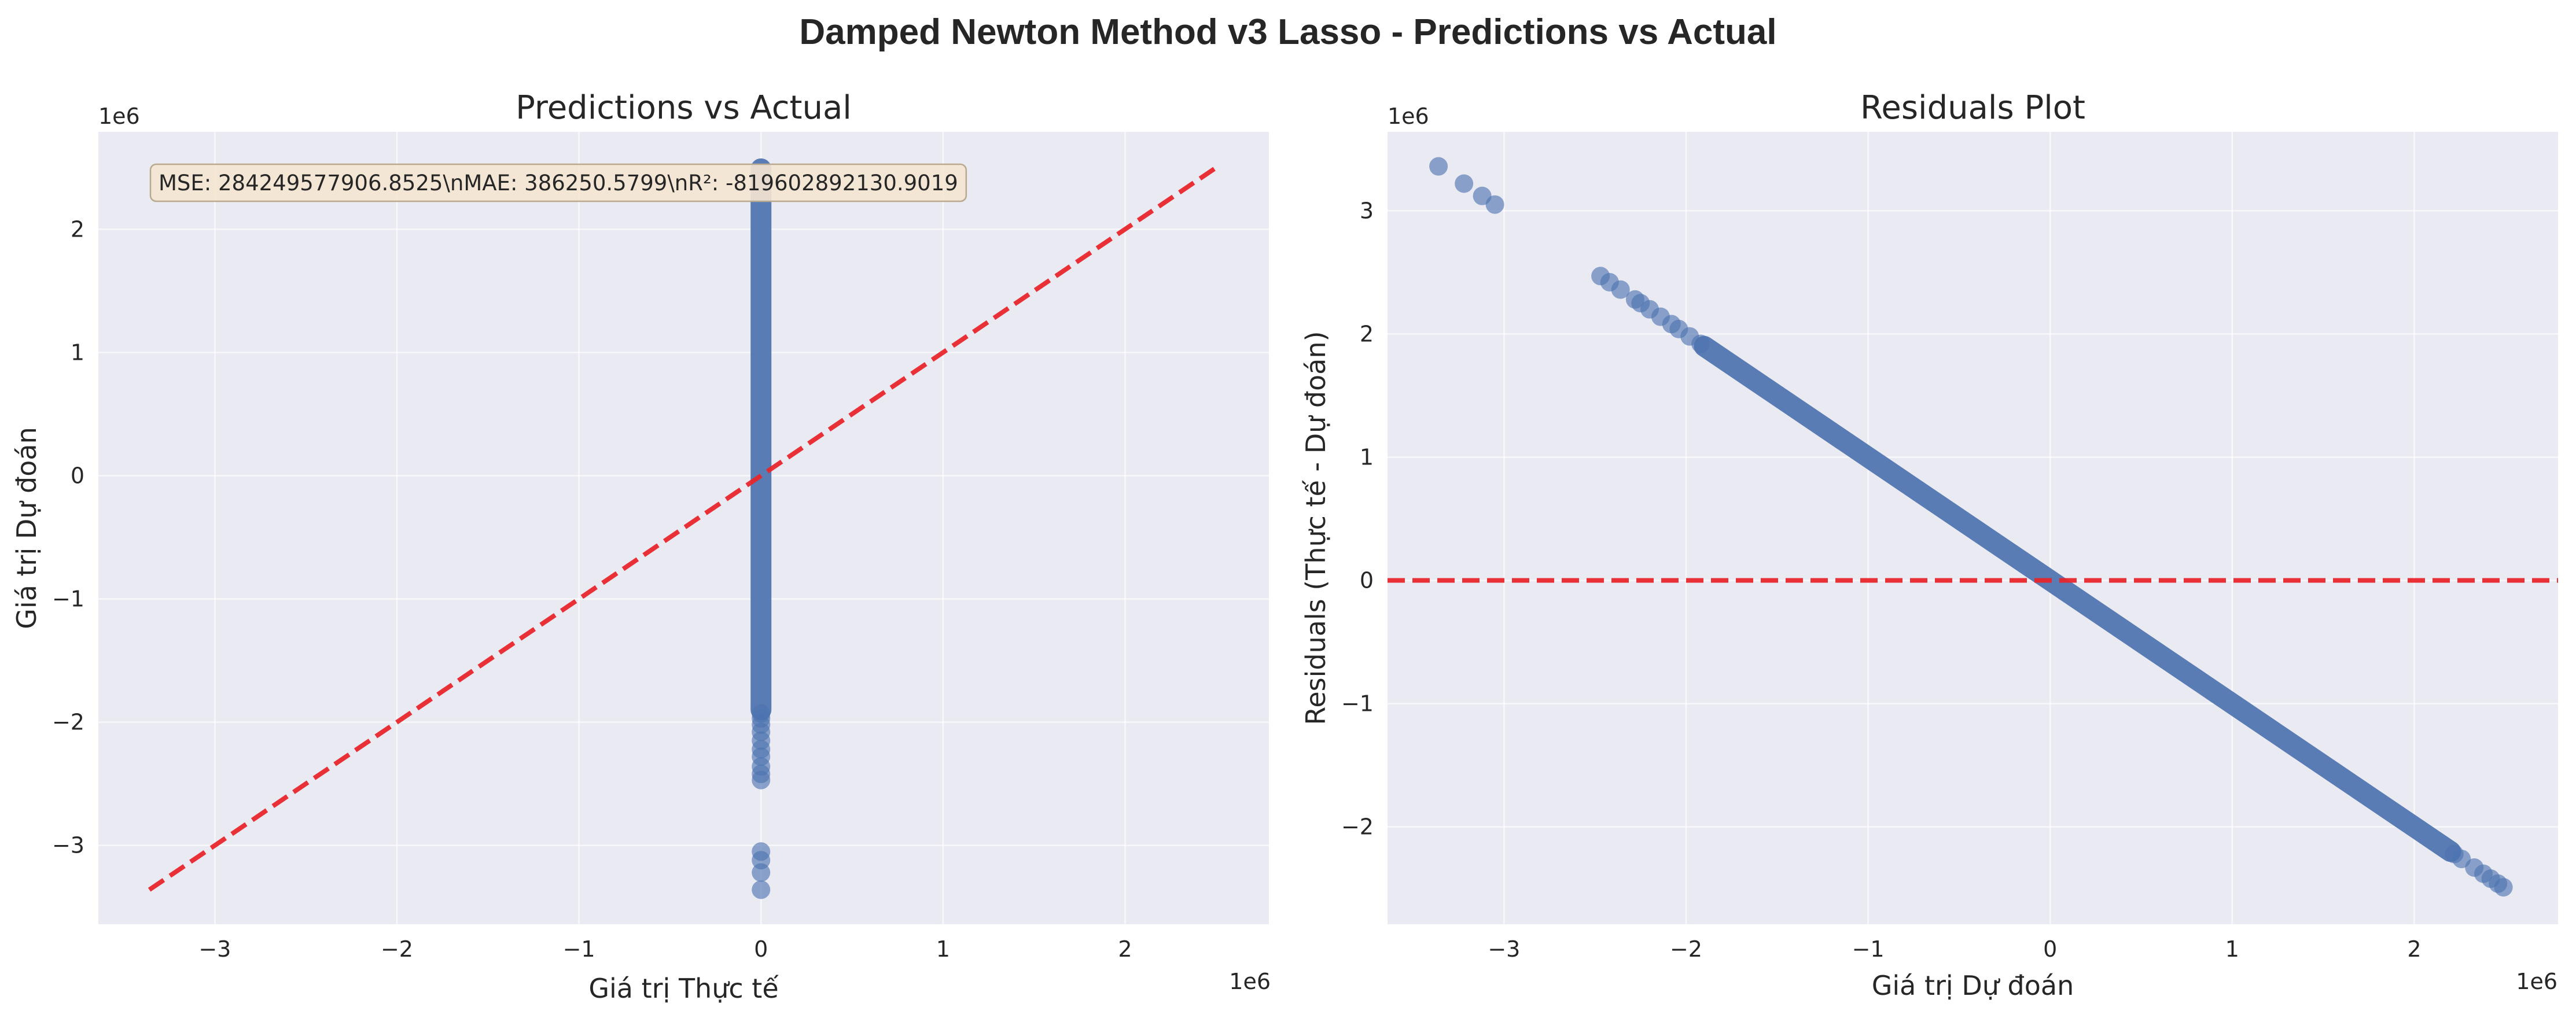  I want to click on stats-box, so click(558, 182).